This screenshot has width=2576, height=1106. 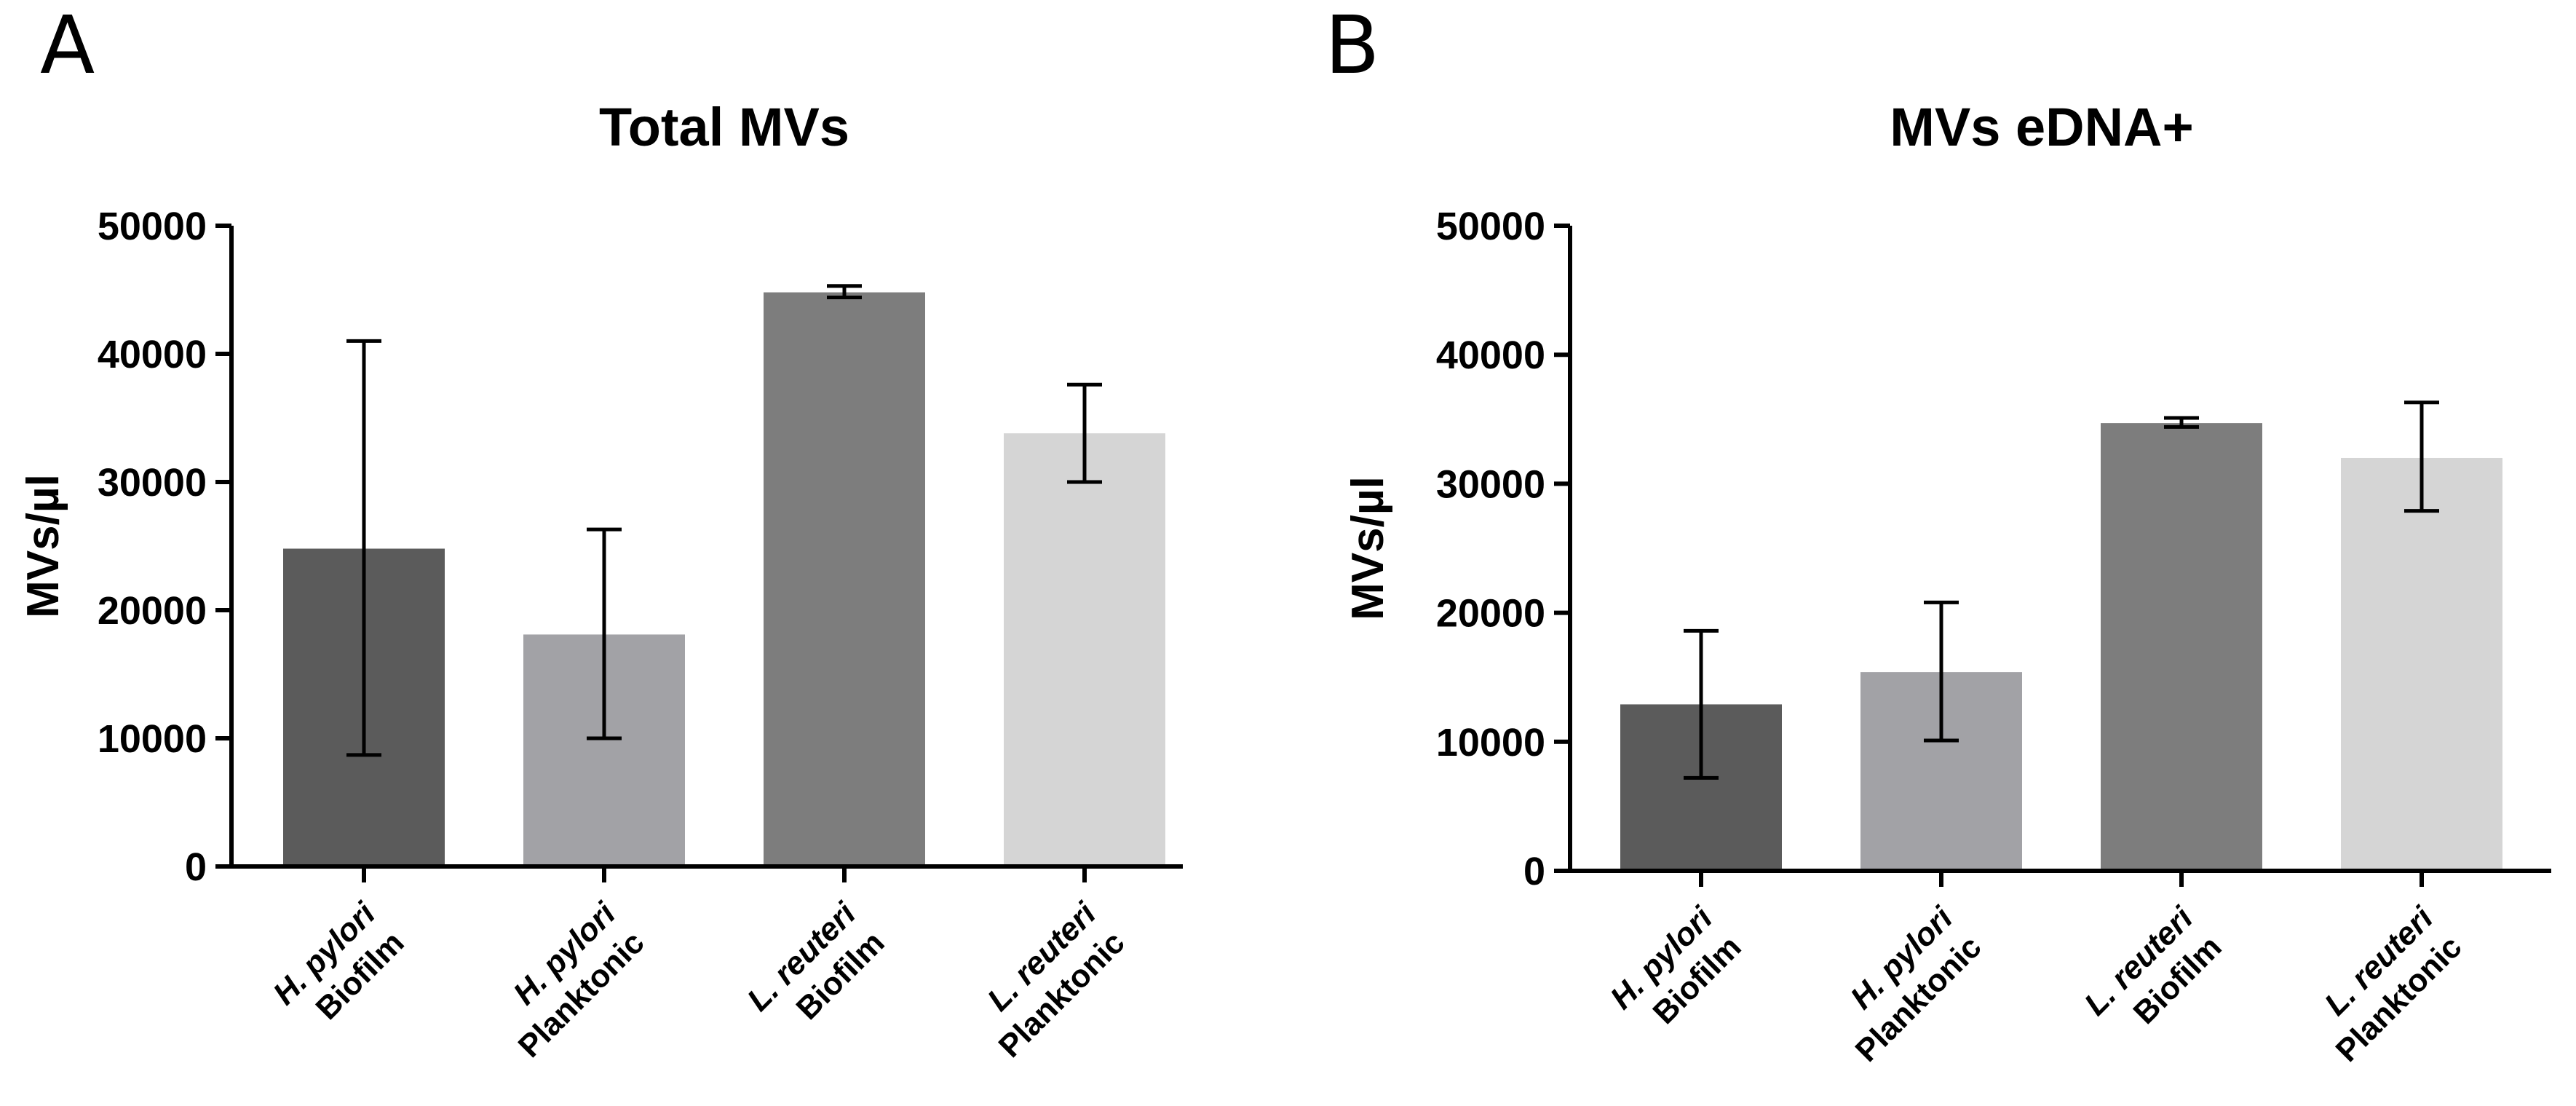 I want to click on panel-letter: A, so click(x=67, y=46).